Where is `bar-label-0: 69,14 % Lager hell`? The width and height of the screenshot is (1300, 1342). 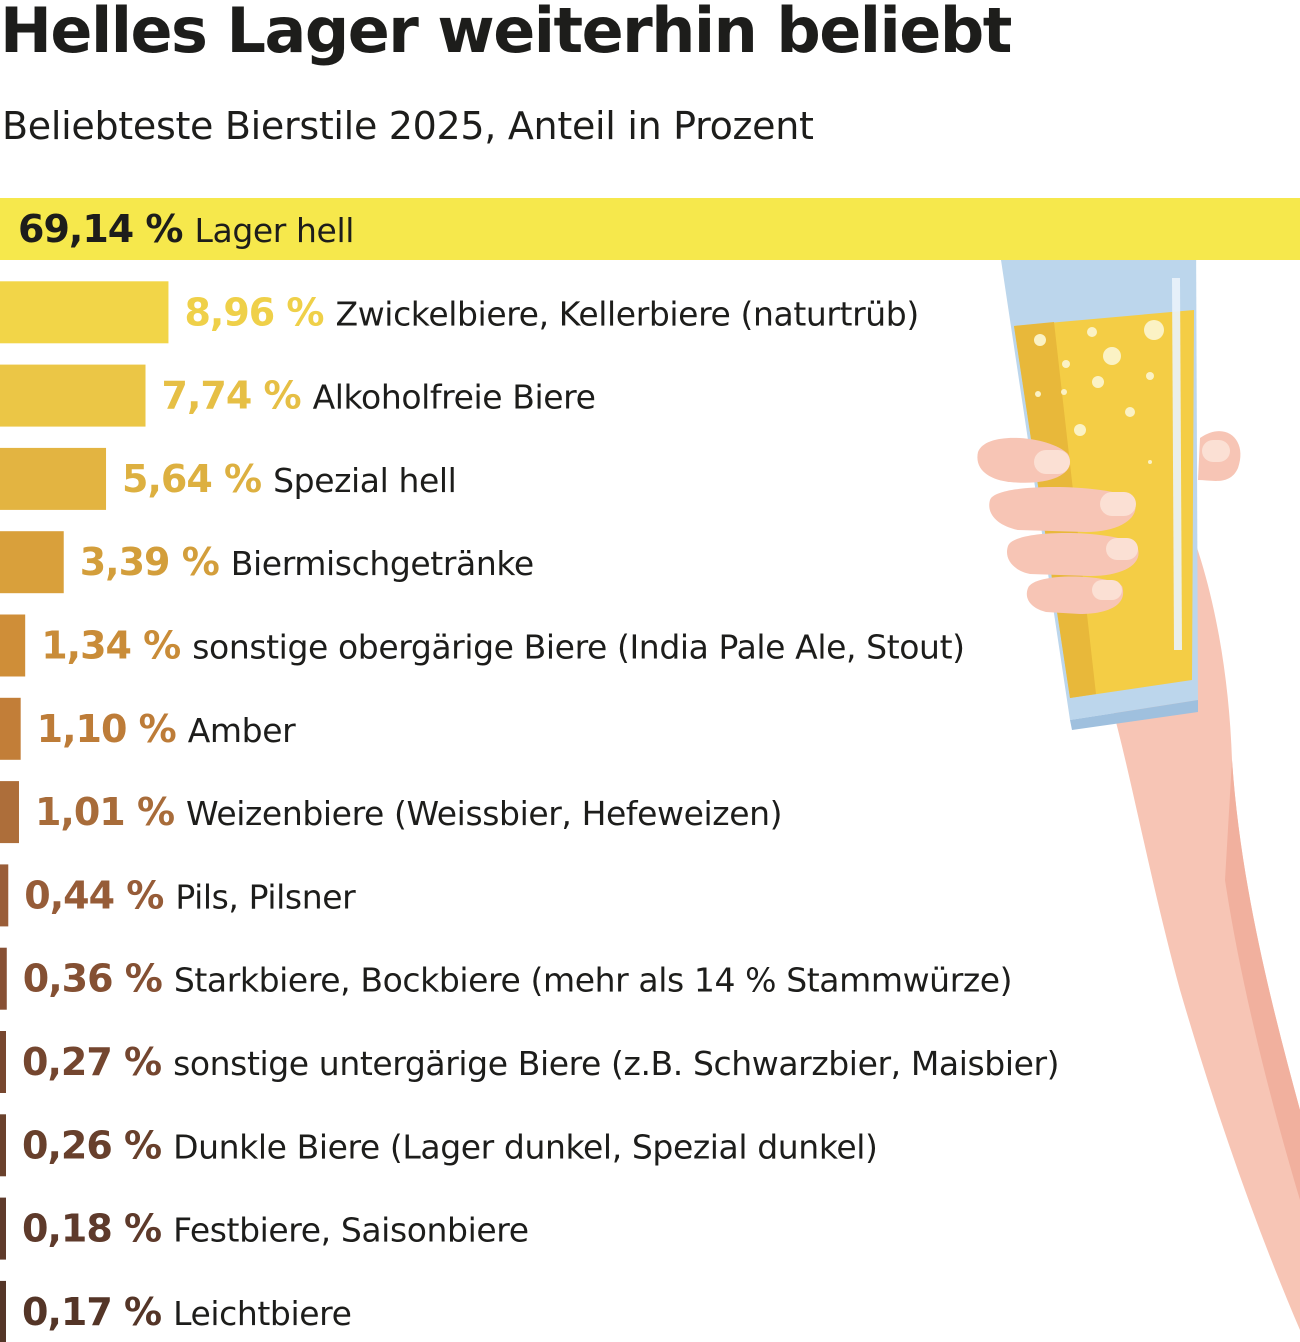 bar-label-0: 69,14 % Lager hell is located at coordinates (186, 229).